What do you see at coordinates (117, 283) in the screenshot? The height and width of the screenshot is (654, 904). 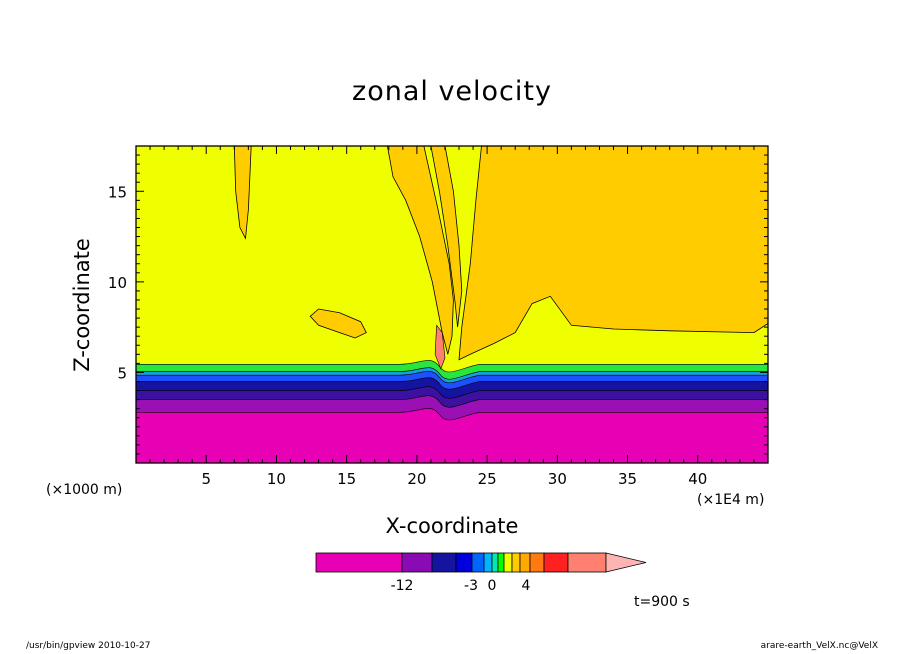 I see `y-tick-label: 10` at bounding box center [117, 283].